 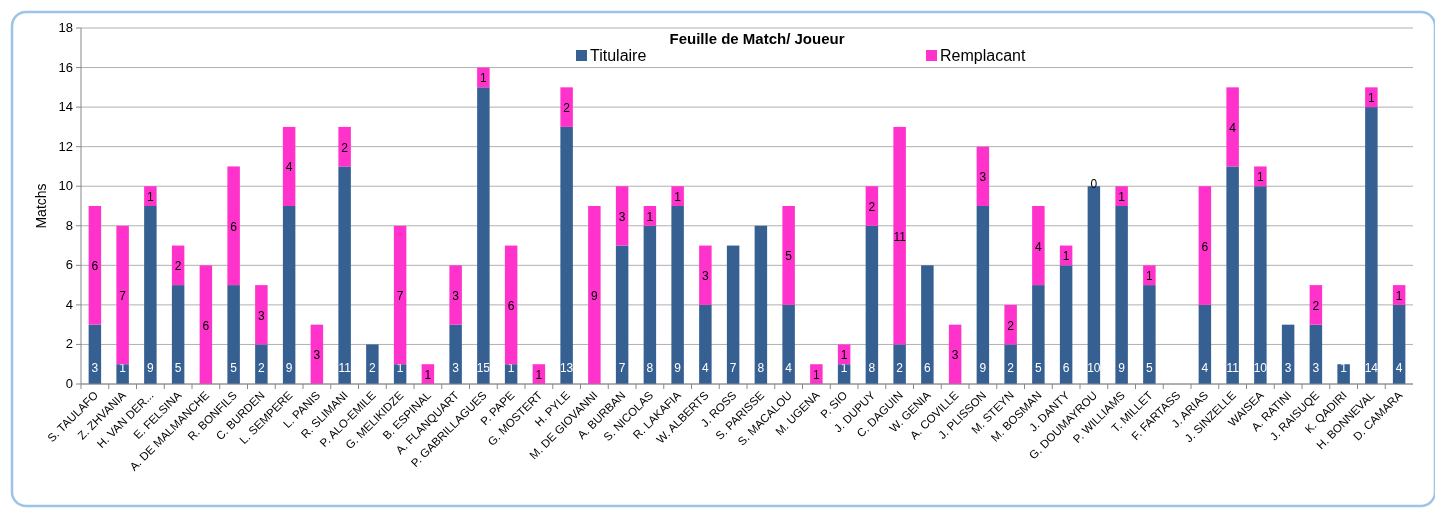 What do you see at coordinates (69, 344) in the screenshot?
I see `y-tick-label: 2` at bounding box center [69, 344].